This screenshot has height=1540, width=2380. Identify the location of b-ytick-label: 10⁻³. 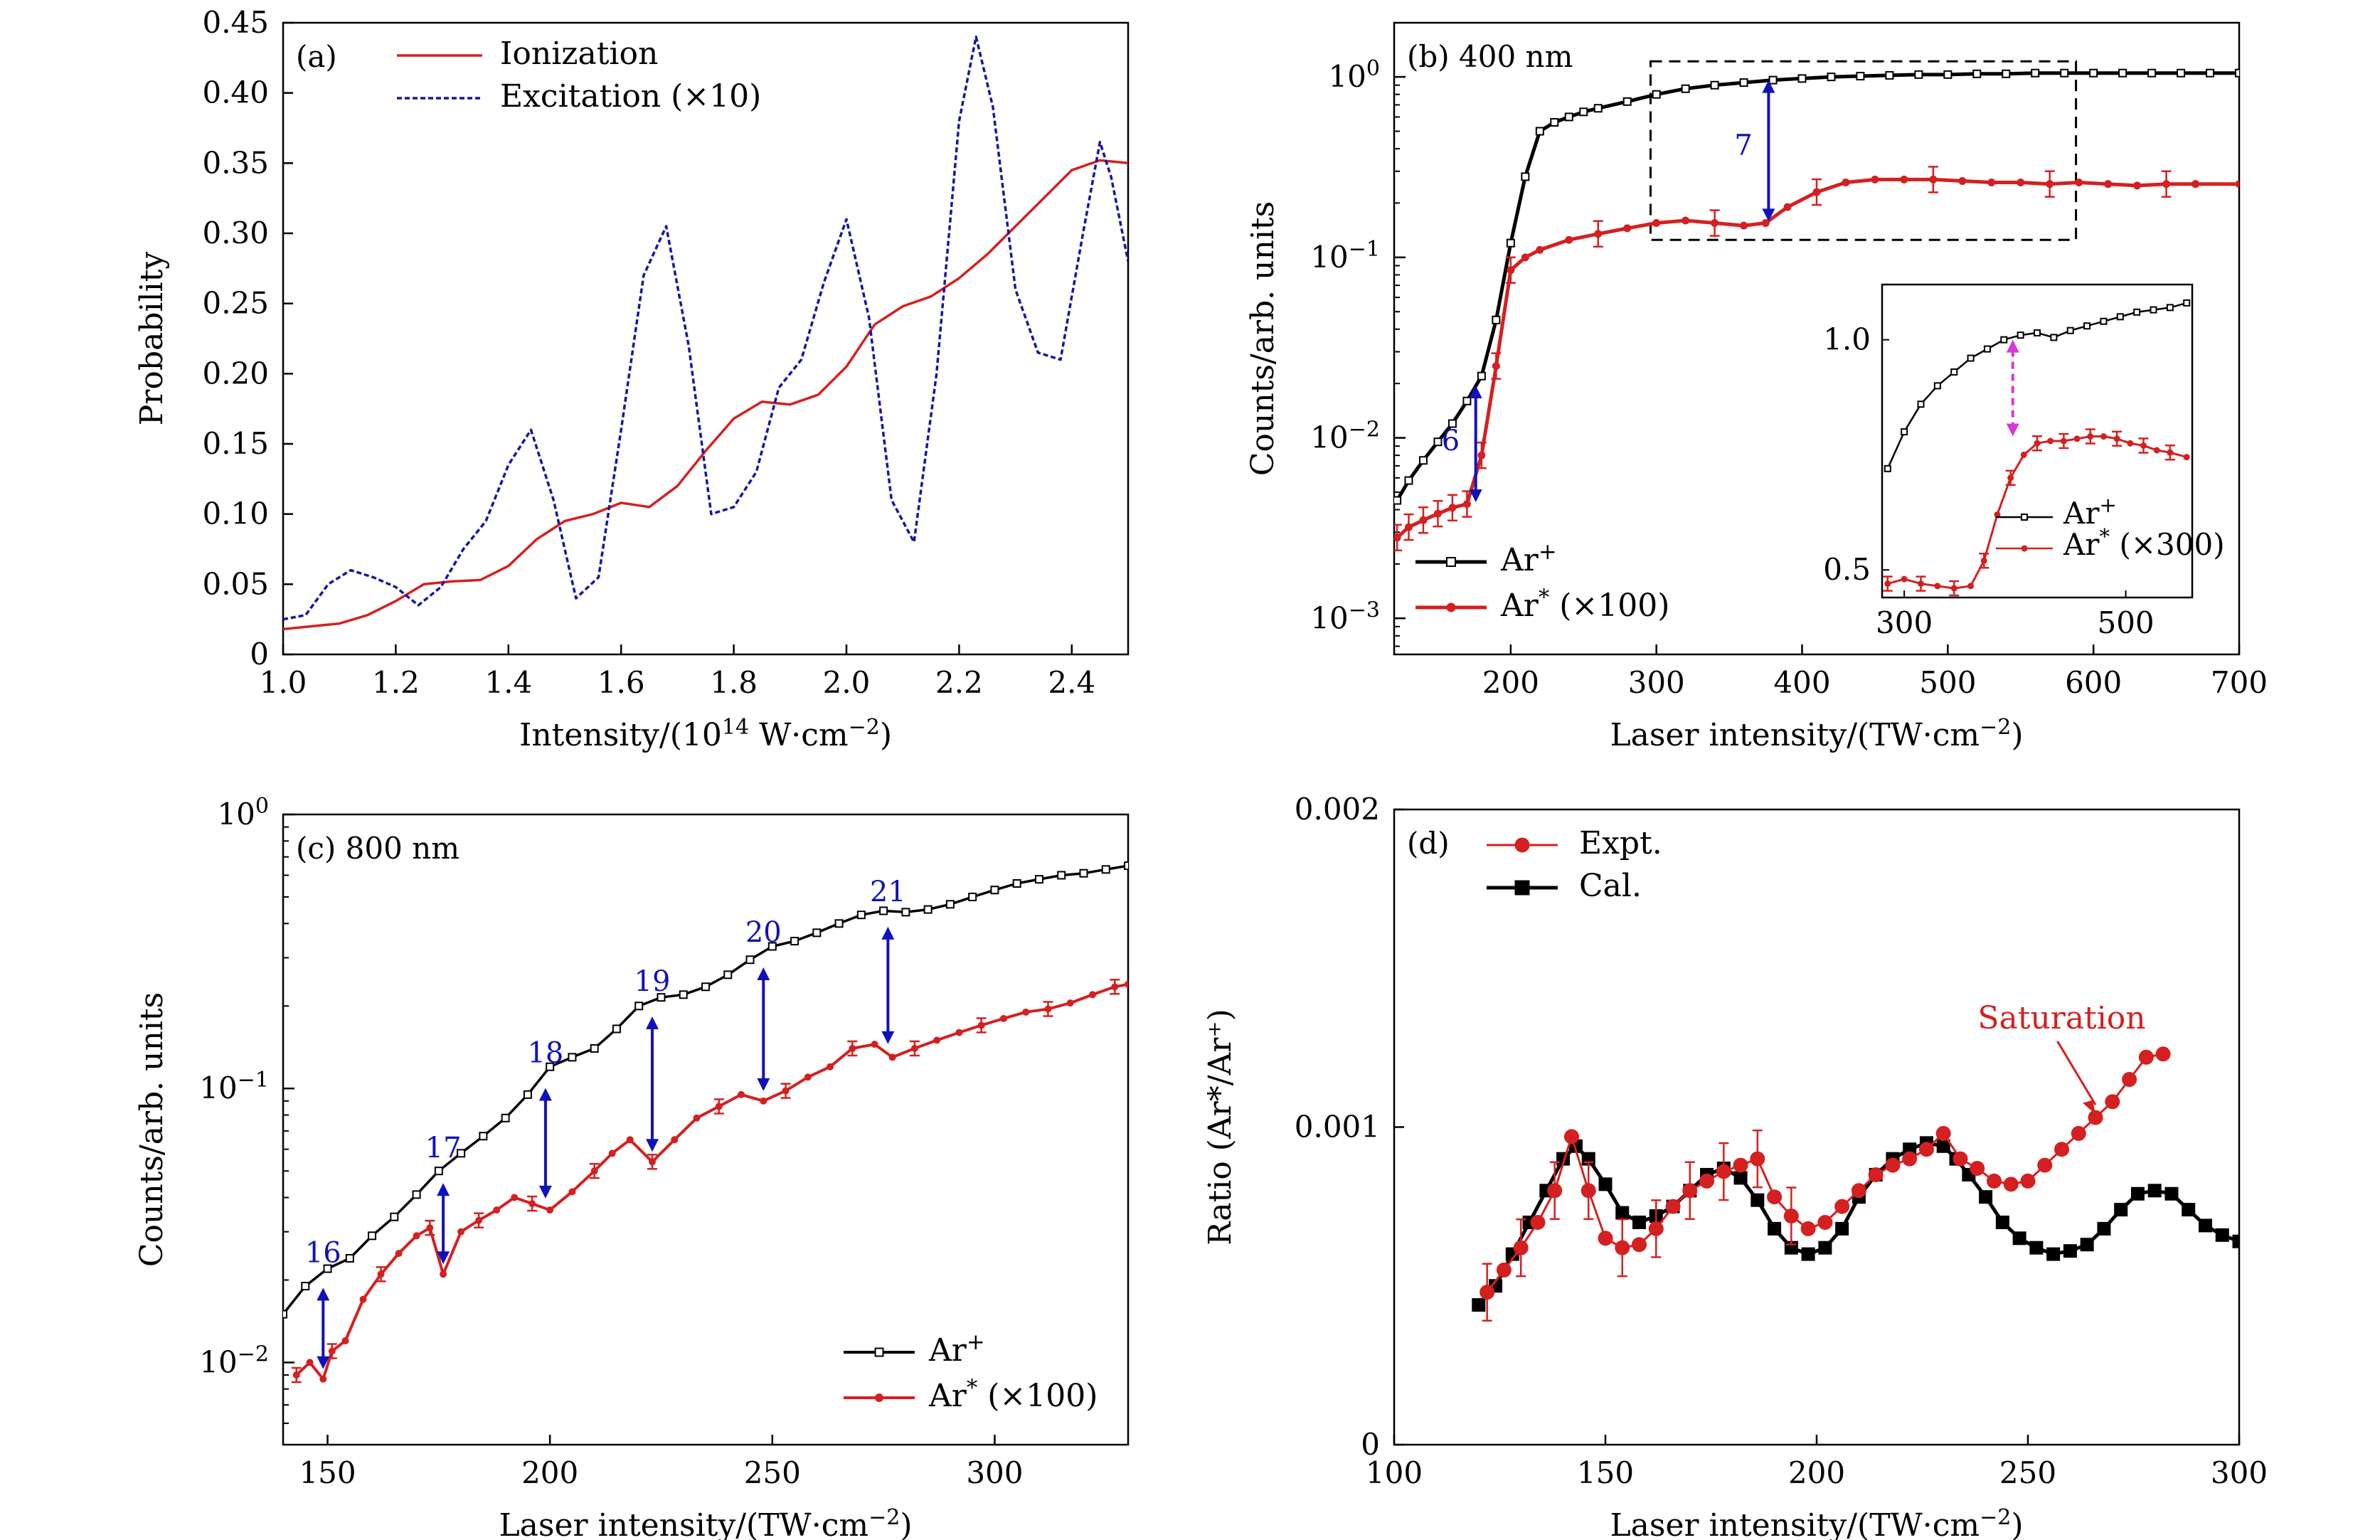
(1345, 616).